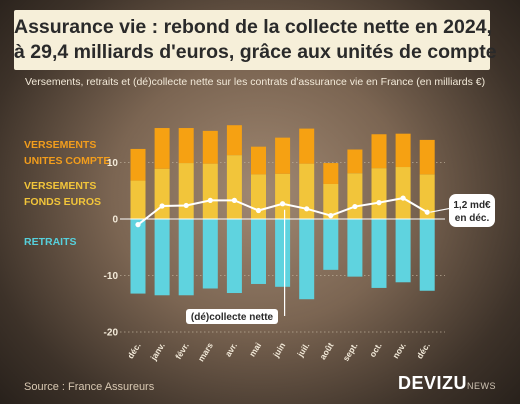  What do you see at coordinates (74, 153) in the screenshot?
I see `legend-versements-uc: VERSEMENTS UNITES COMPTE` at bounding box center [74, 153].